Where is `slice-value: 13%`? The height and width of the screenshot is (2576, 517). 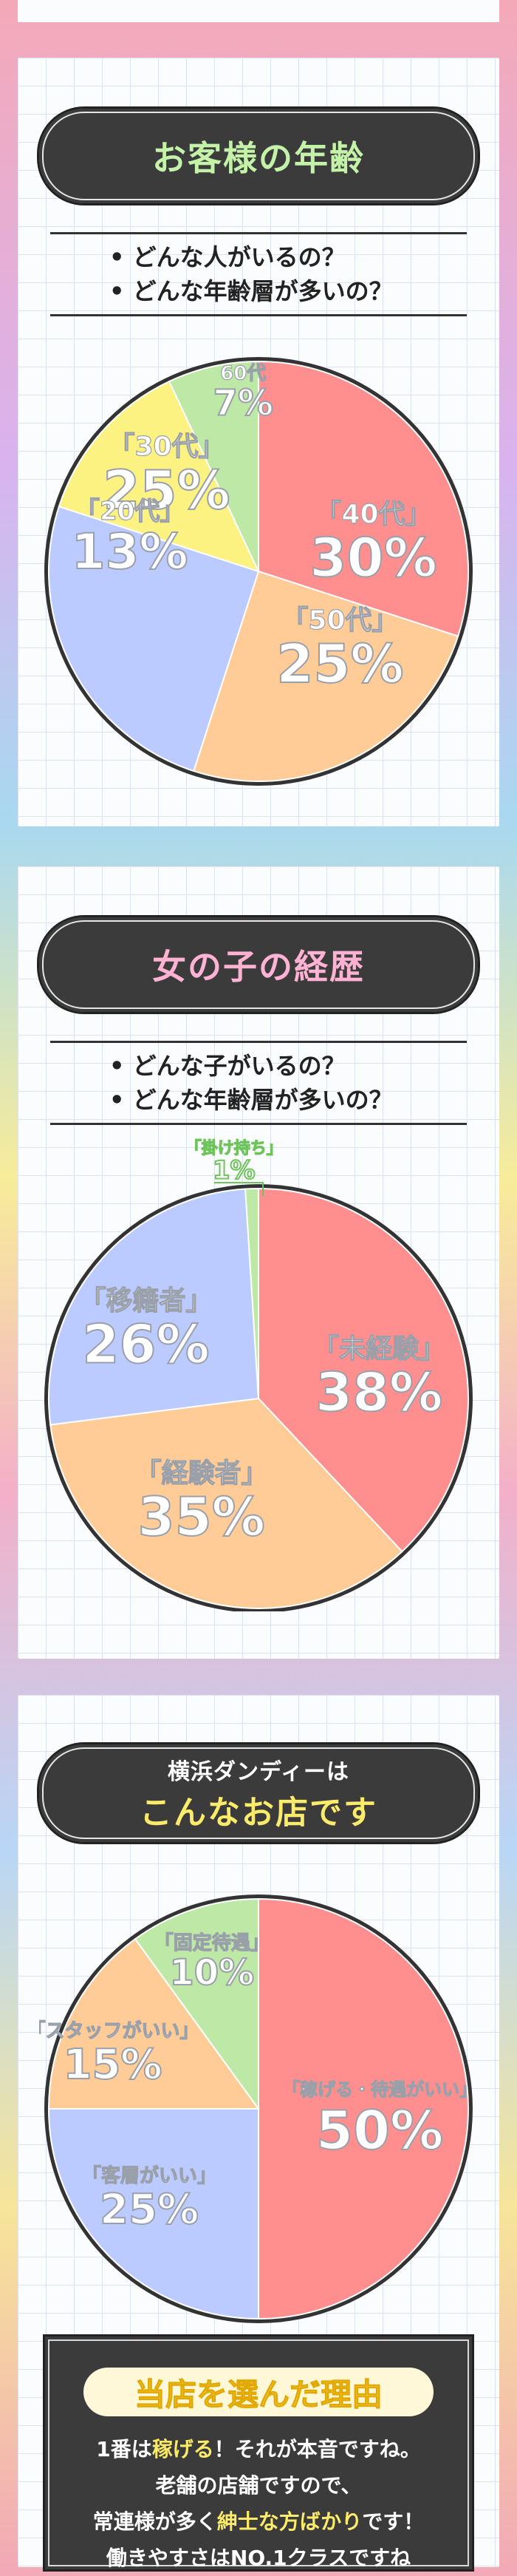
slice-value: 13% is located at coordinates (130, 551).